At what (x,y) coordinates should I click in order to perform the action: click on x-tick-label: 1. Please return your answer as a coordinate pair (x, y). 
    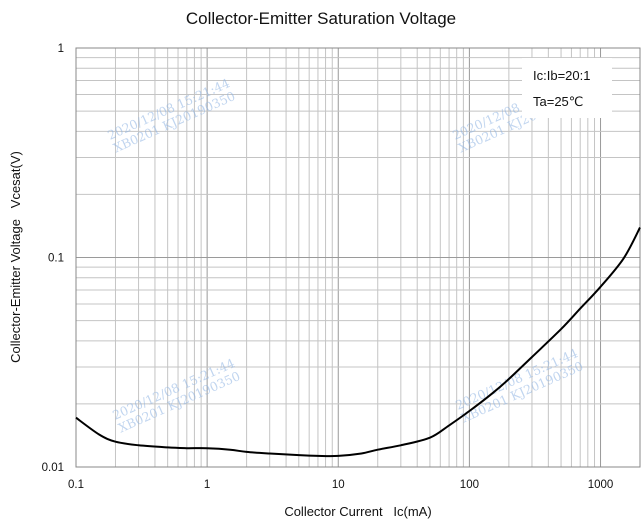
    Looking at the image, I should click on (207, 485).